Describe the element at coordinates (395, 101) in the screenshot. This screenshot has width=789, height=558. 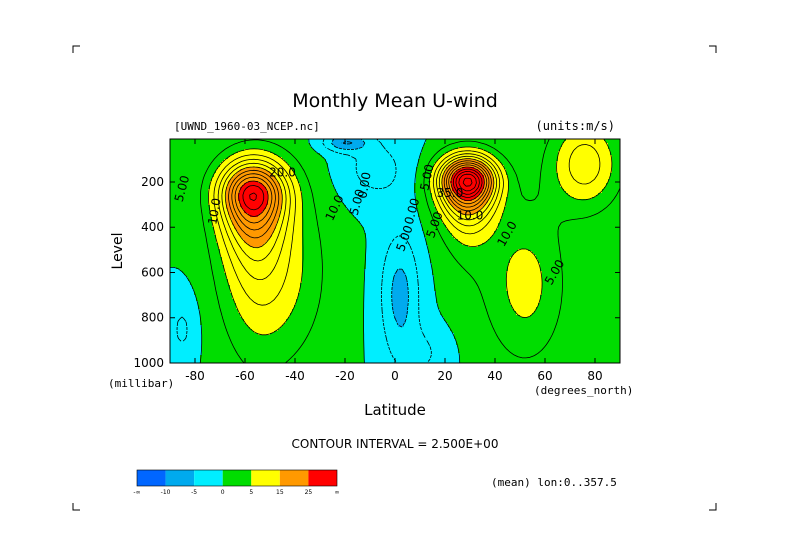
I see `chart-title: Monthly Mean U-wind` at that location.